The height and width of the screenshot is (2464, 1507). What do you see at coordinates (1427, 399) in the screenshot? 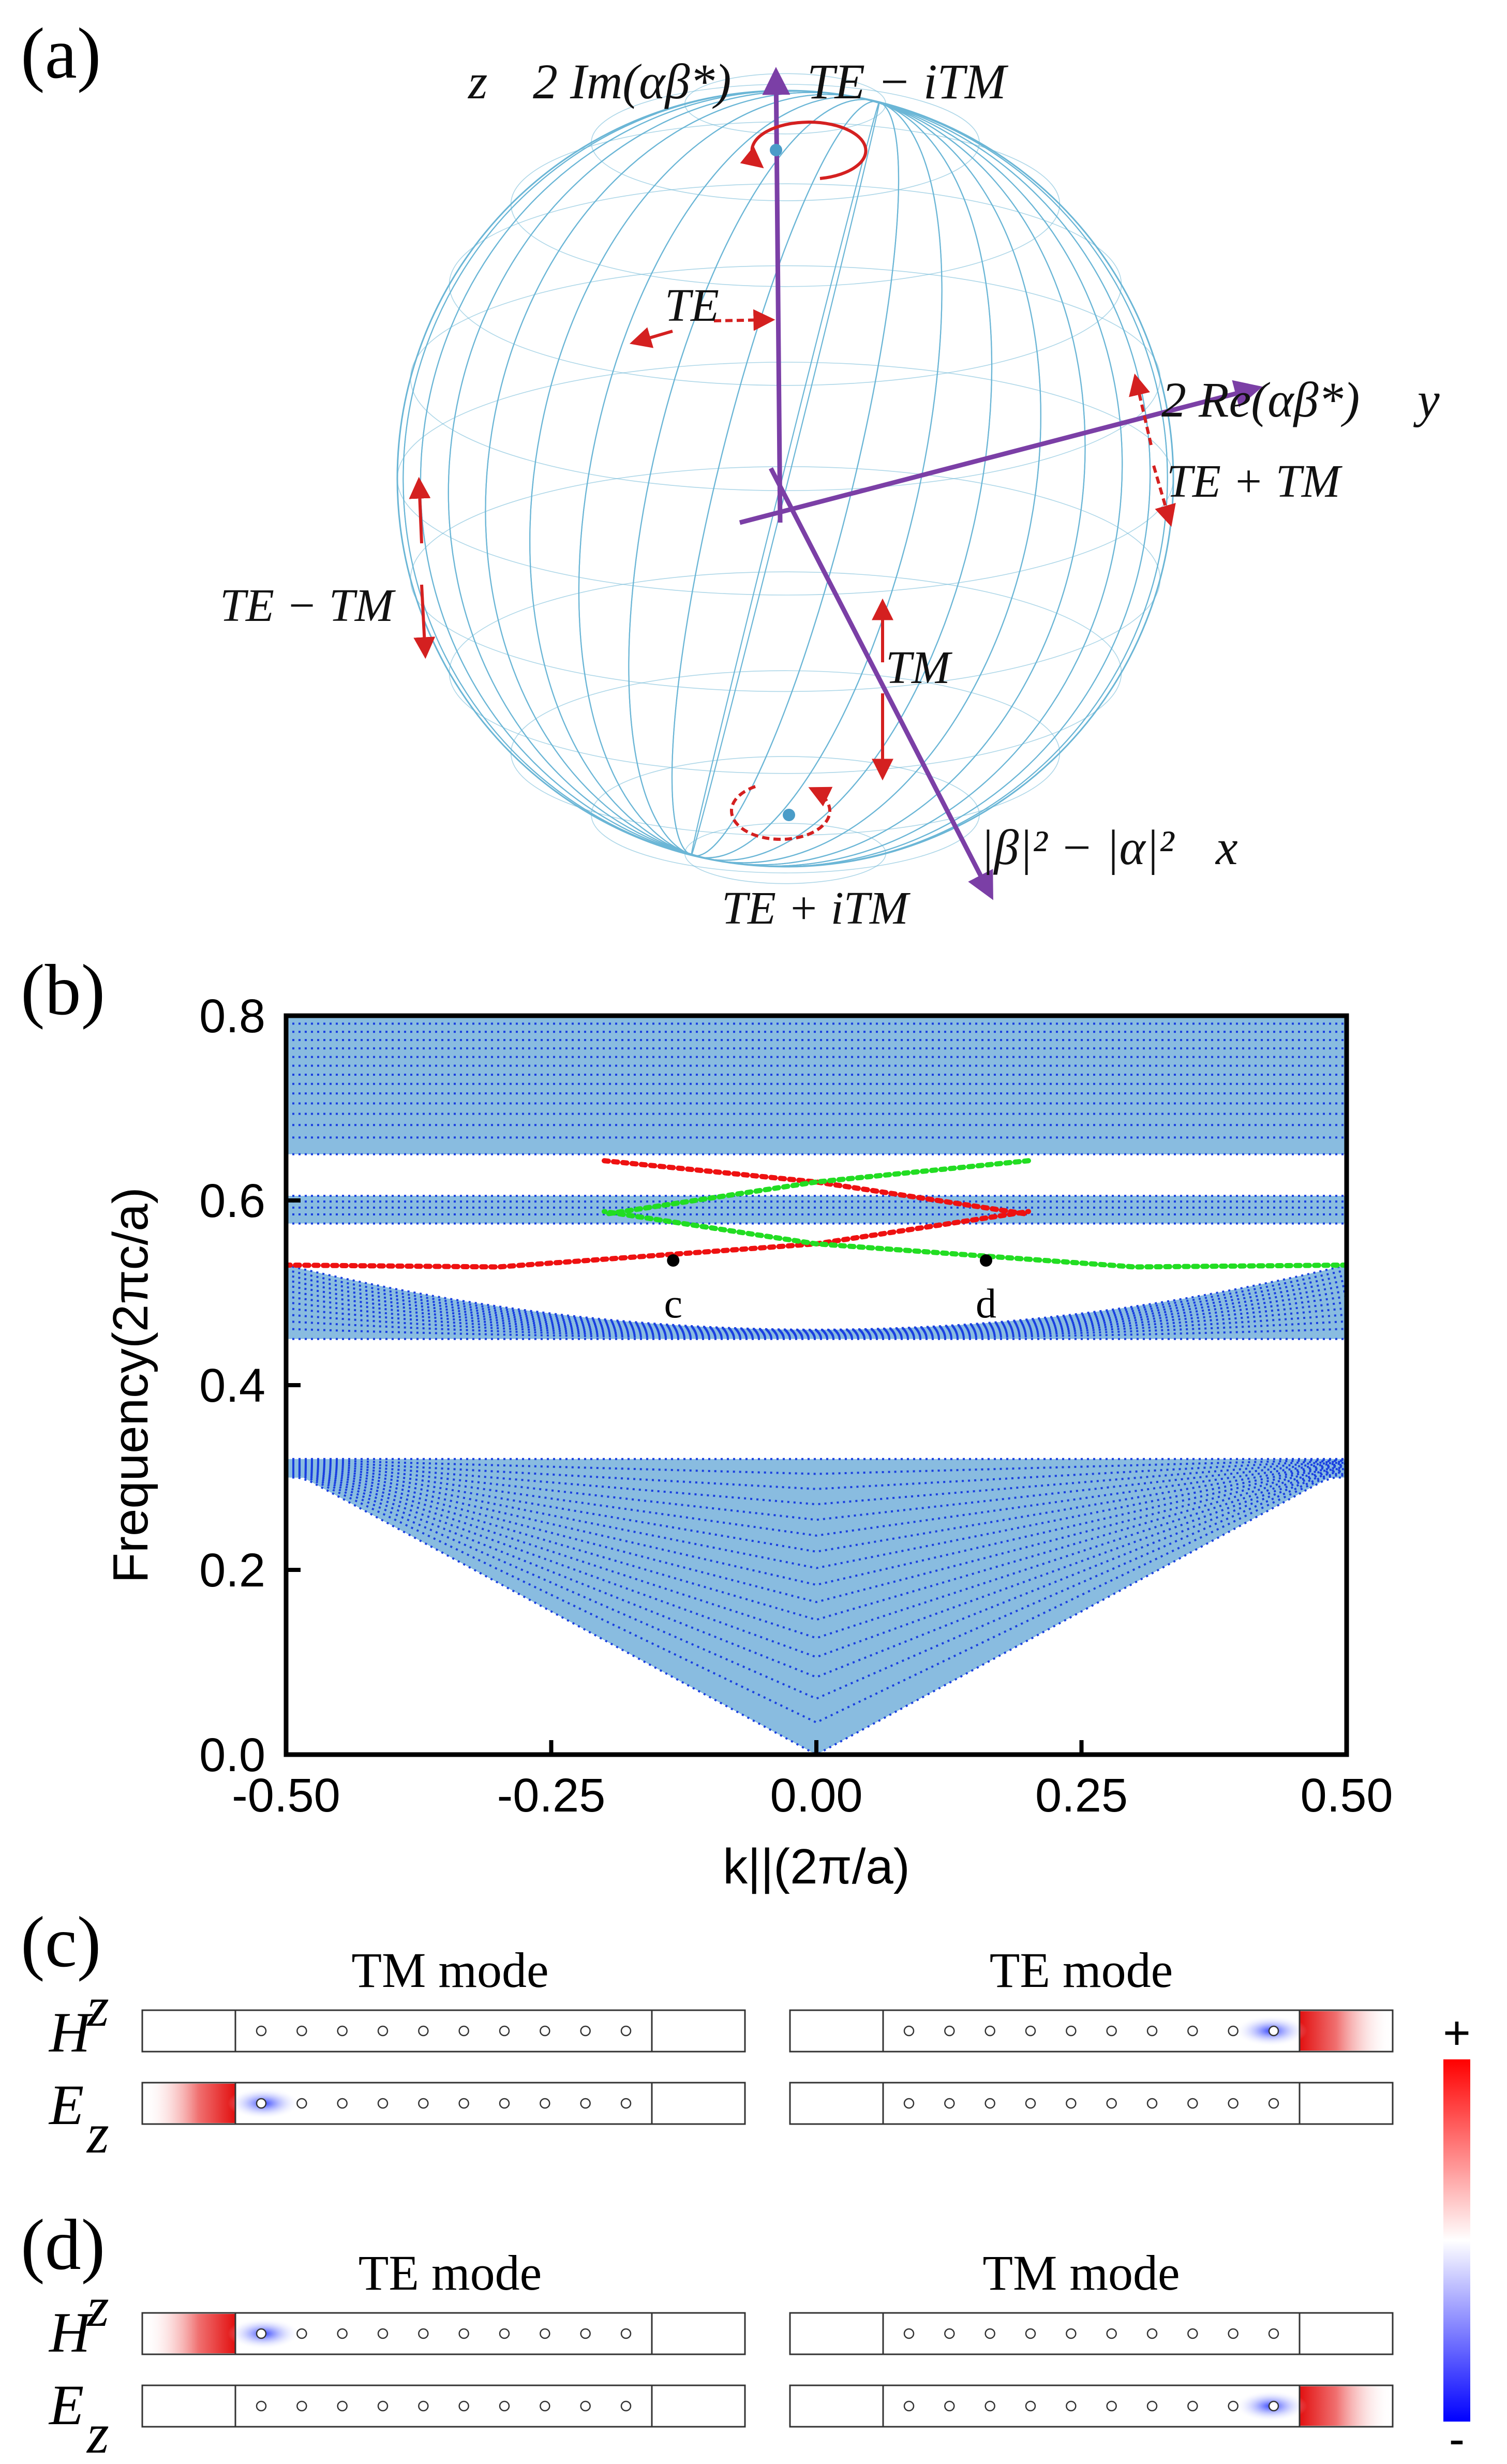
I see `axis-y-label: y` at bounding box center [1427, 399].